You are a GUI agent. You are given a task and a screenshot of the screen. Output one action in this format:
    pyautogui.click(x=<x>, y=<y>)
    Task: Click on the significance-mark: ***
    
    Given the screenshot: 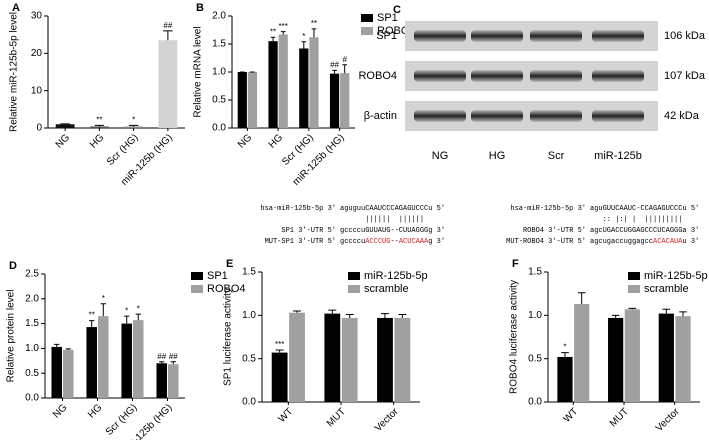 What is the action you would take?
    pyautogui.click(x=283, y=26)
    